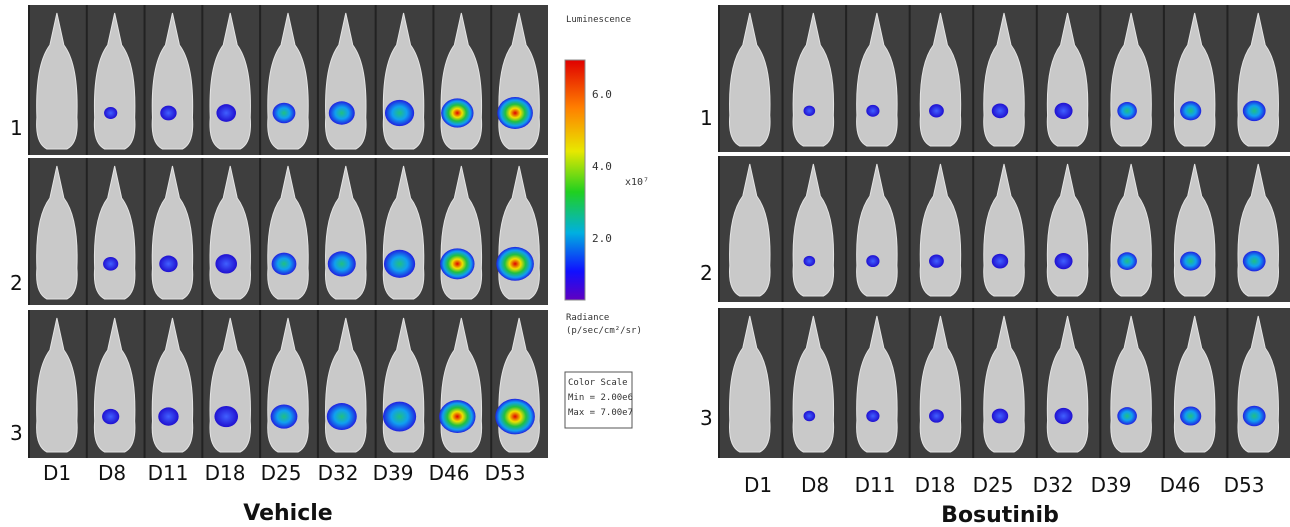 The image size is (1290, 527). Describe the element at coordinates (1000, 515) in the screenshot. I see `panel-title: Bosutinib` at that location.